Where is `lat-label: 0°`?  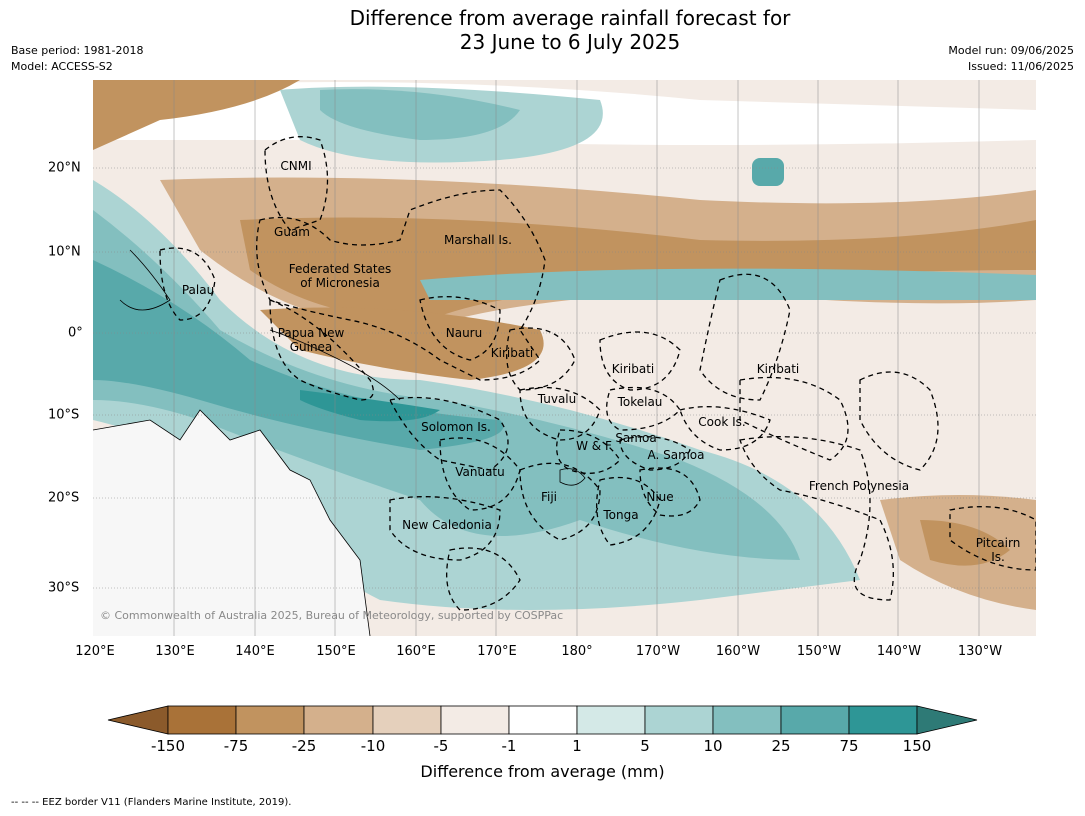 lat-label: 0° is located at coordinates (75, 333).